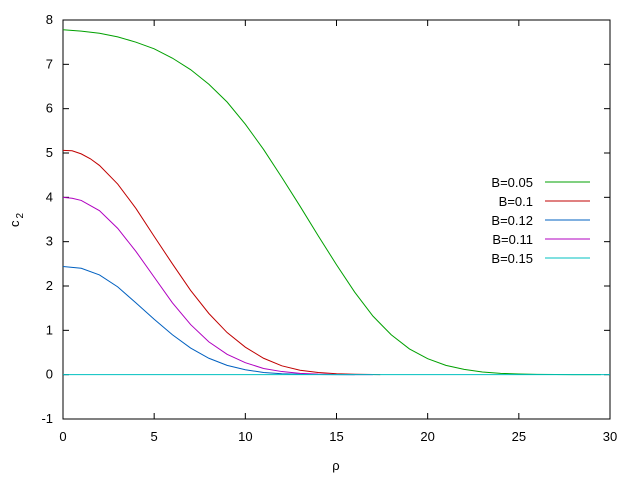 The width and height of the screenshot is (640, 480). I want to click on y-tick-label: 6, so click(49, 108).